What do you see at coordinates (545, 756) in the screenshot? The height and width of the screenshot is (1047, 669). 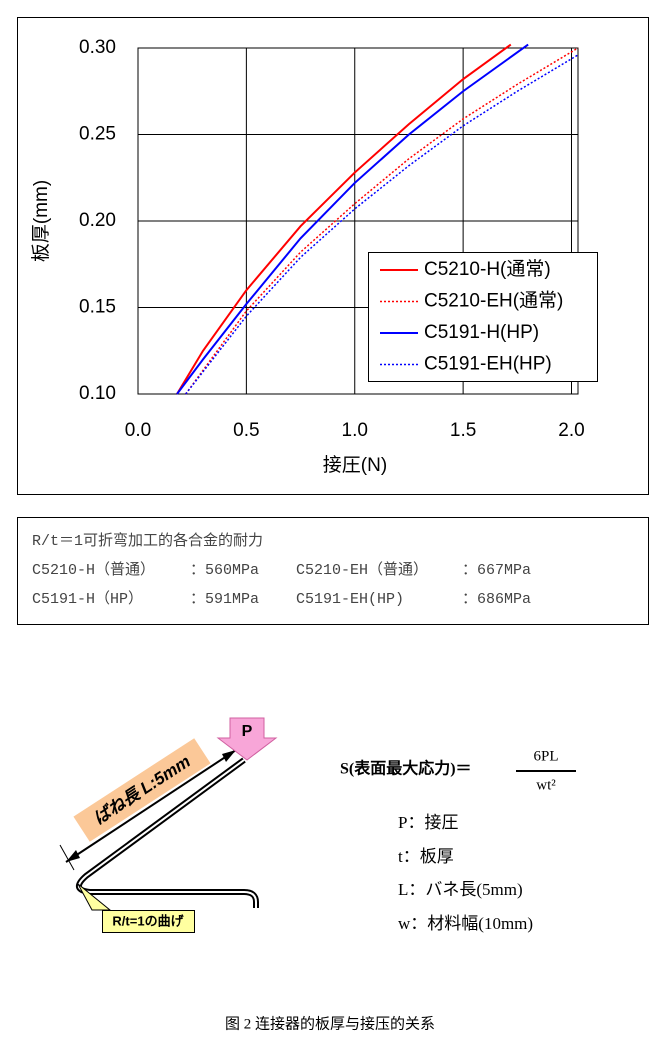 I see `formula-numerator: 6PL` at bounding box center [545, 756].